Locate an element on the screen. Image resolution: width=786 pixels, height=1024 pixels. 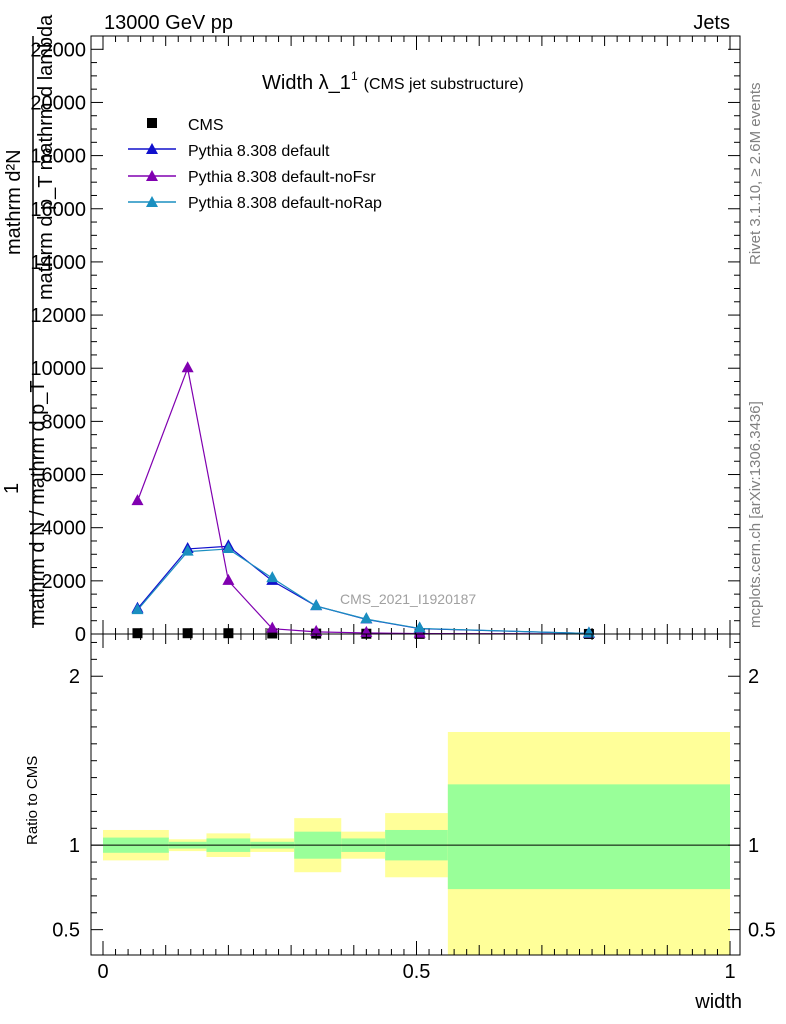
ratio-band-inner is located at coordinates (588, 837).